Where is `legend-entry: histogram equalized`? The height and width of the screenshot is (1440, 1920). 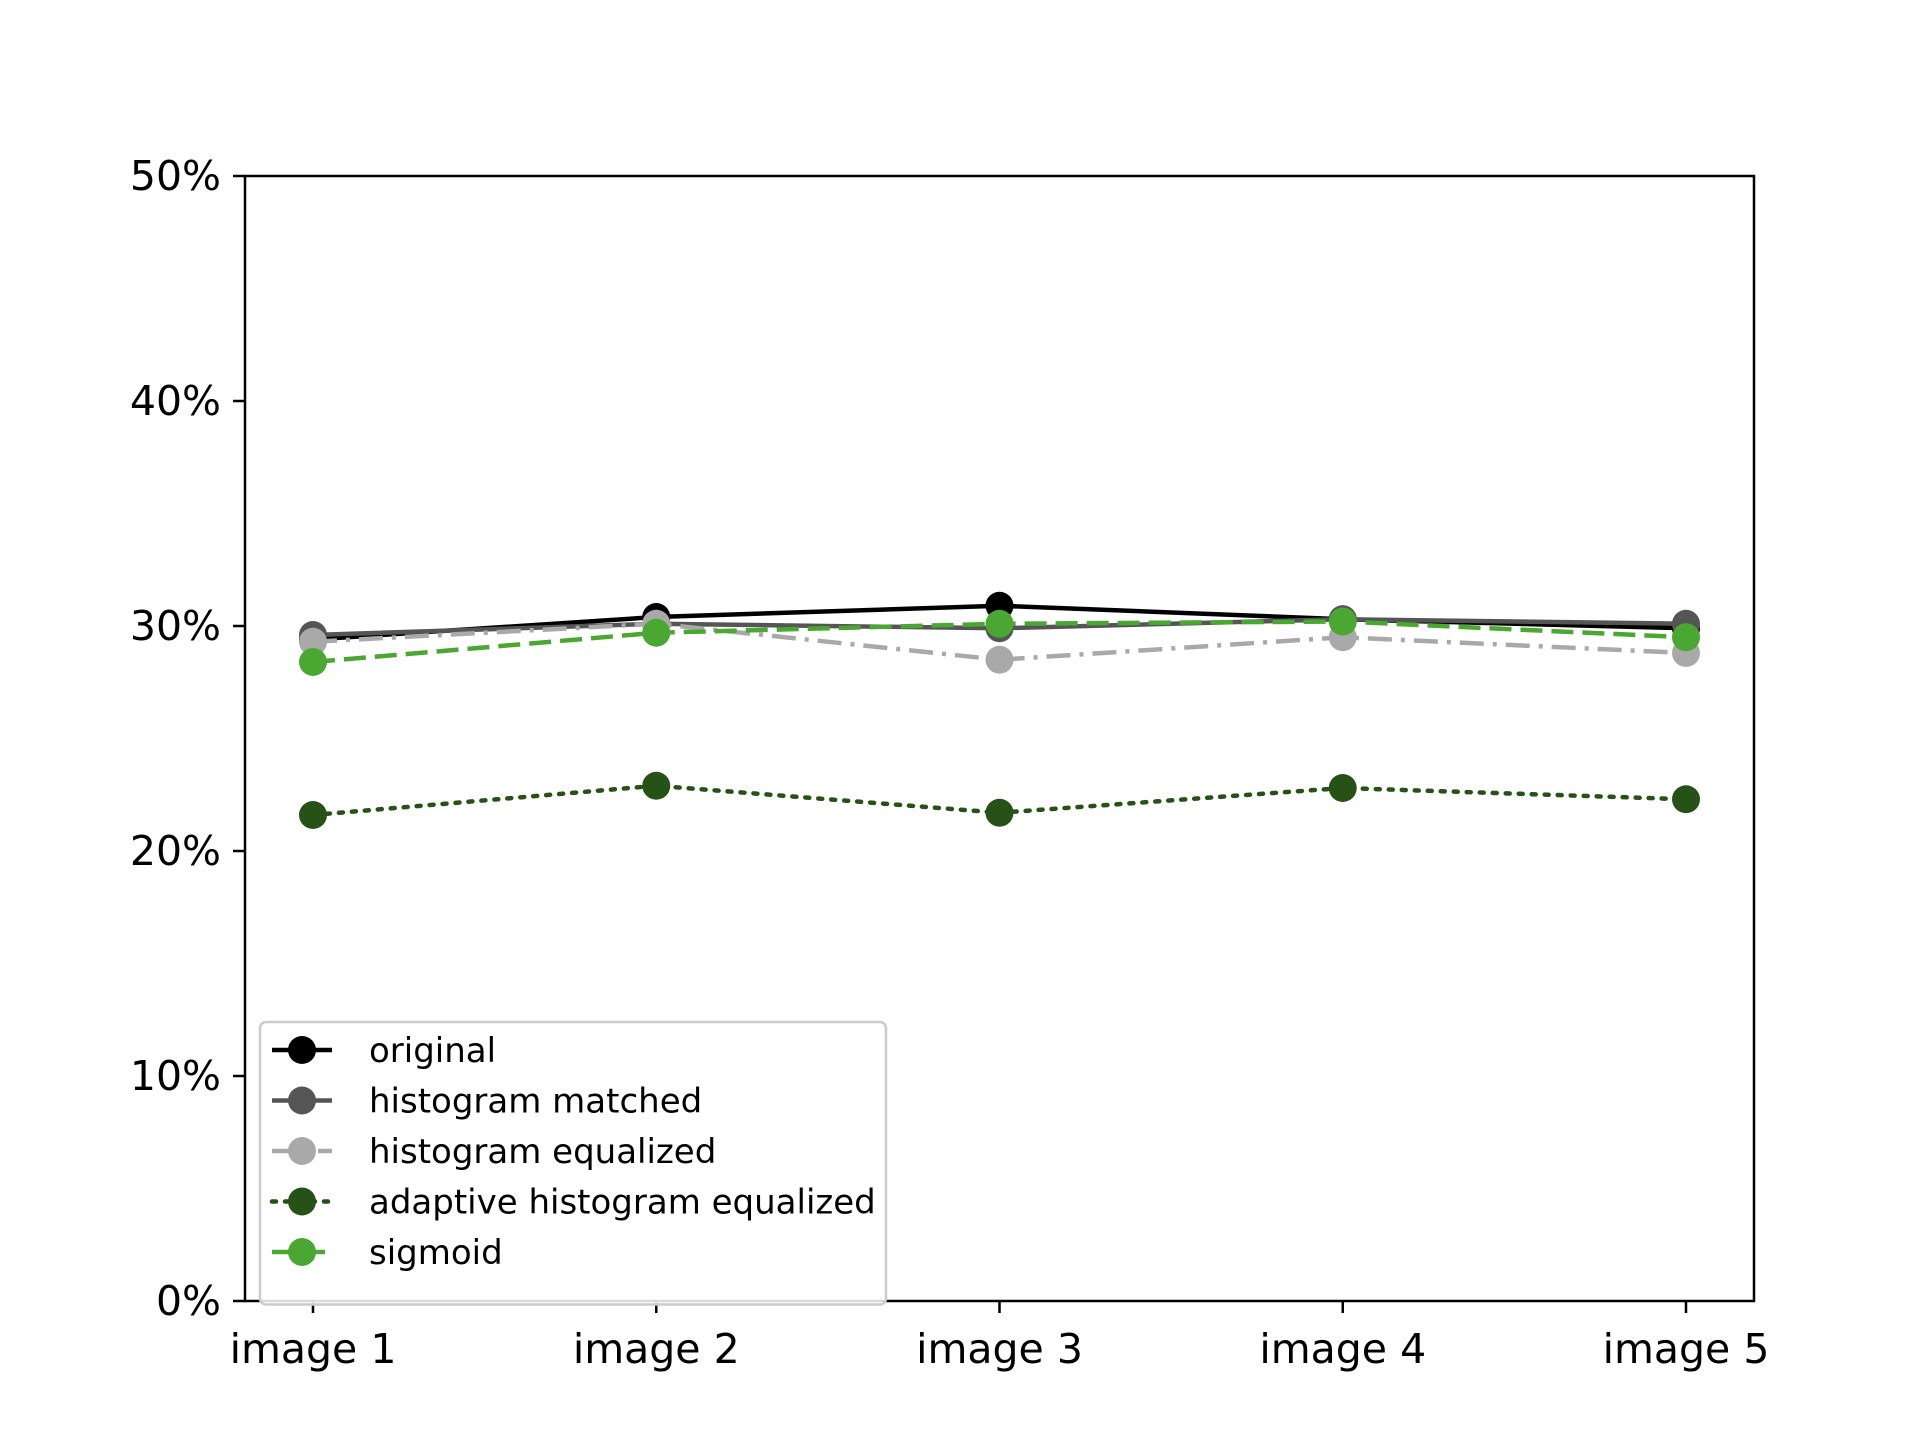 legend-entry: histogram equalized is located at coordinates (494, 1152).